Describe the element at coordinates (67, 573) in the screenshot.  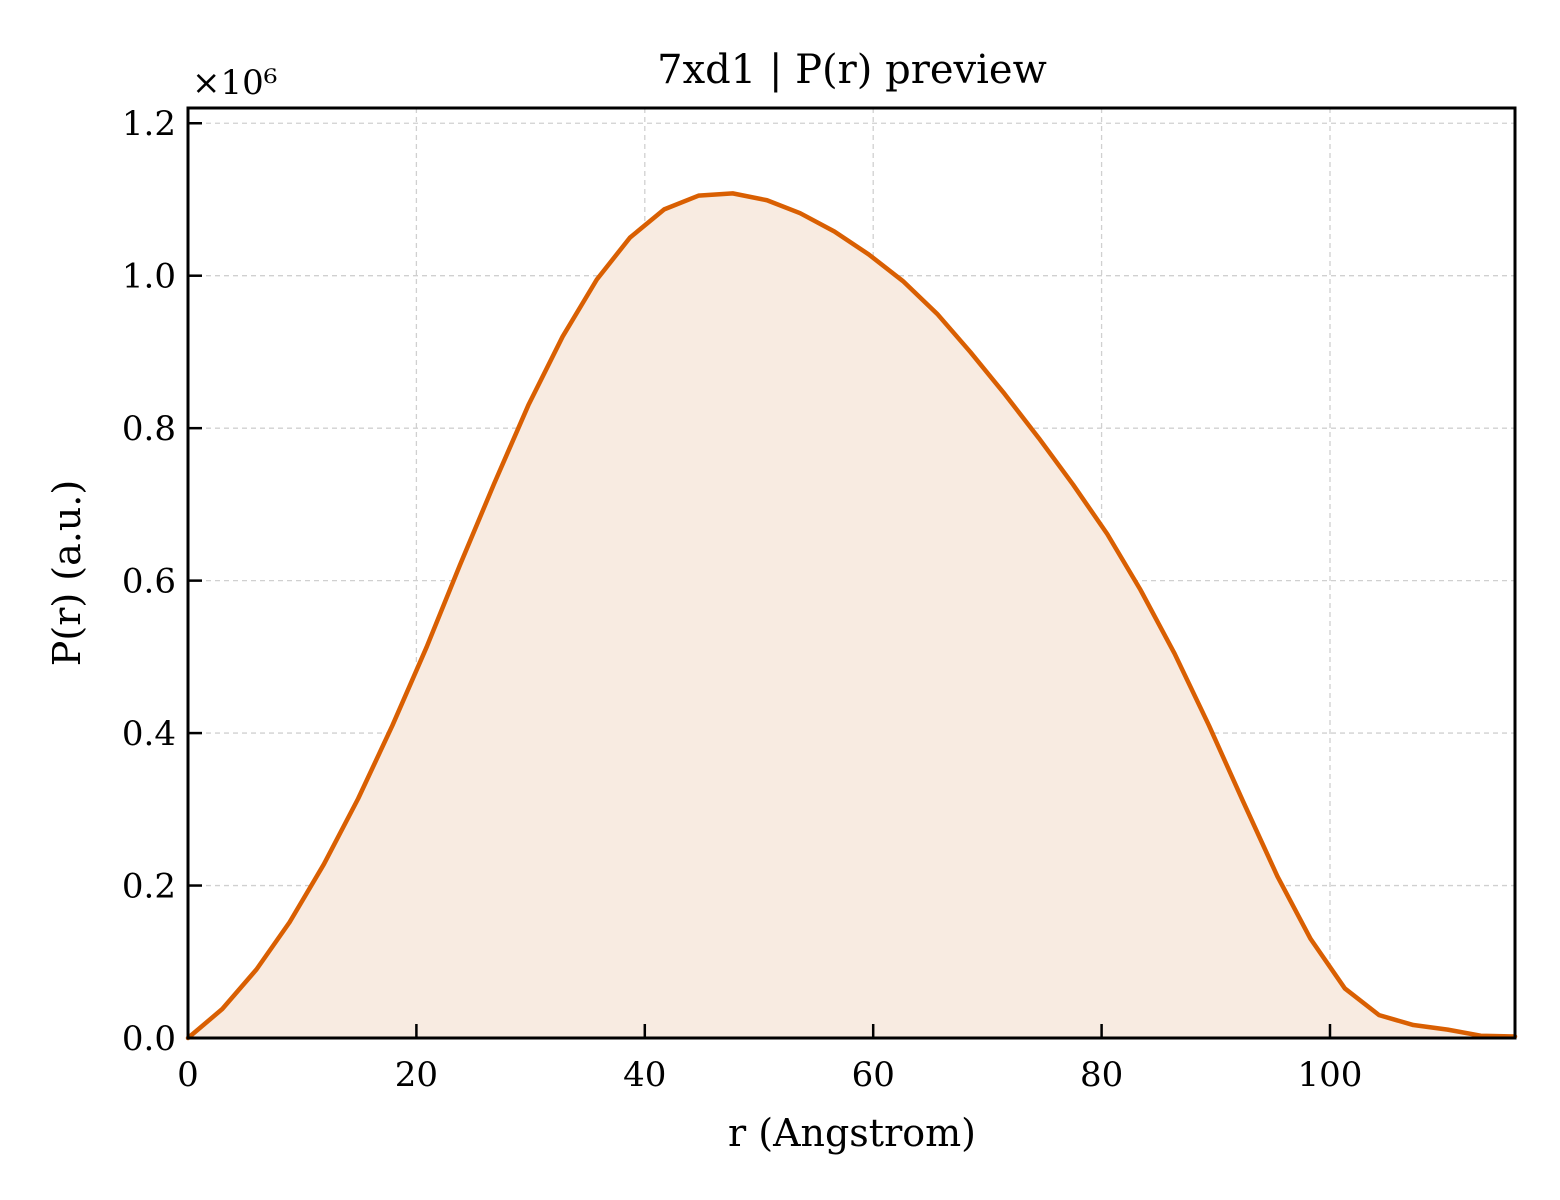
I see `y-axis-label: P(r) (a.u.)` at that location.